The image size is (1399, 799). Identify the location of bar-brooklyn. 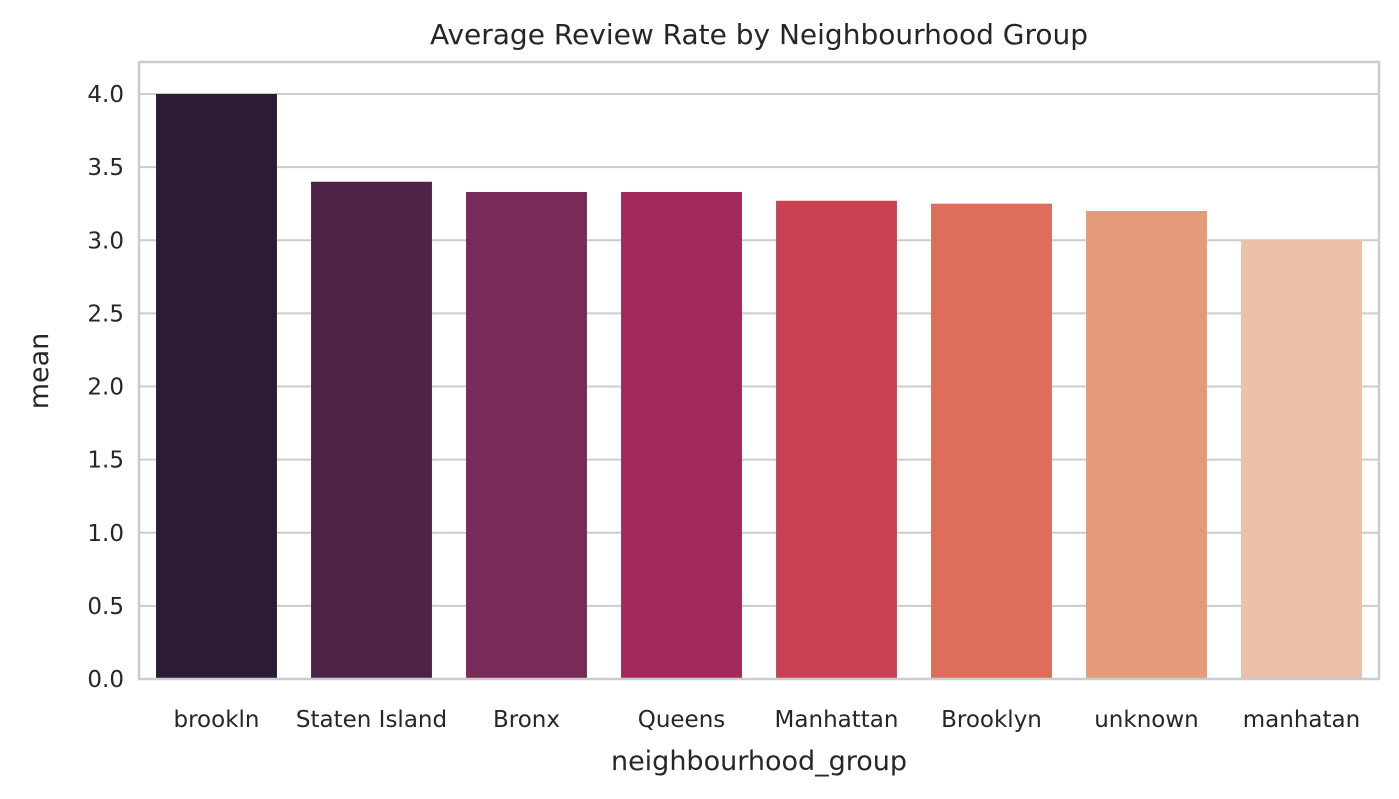
(991, 441).